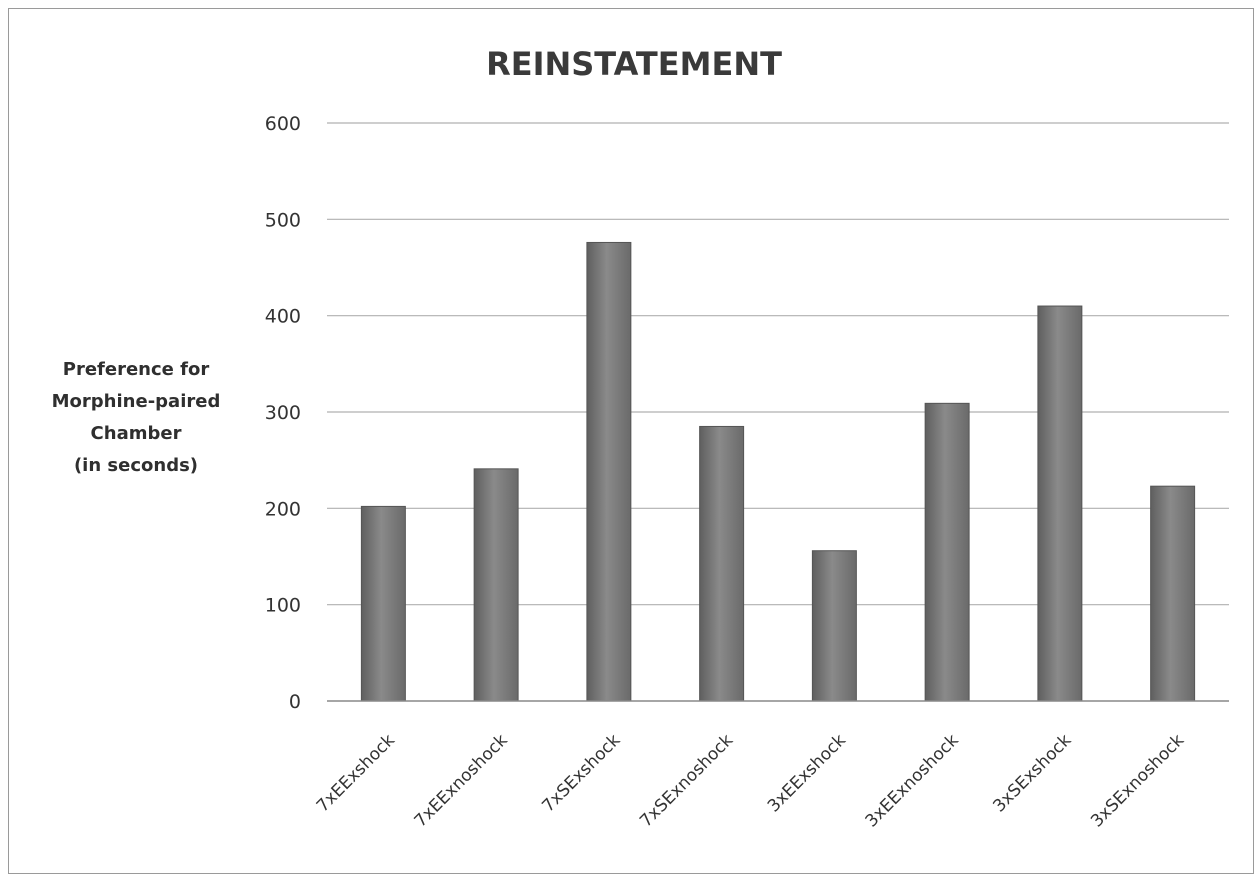 The image size is (1260, 881). Describe the element at coordinates (496, 585) in the screenshot. I see `bar-7xEExnoshock` at that location.